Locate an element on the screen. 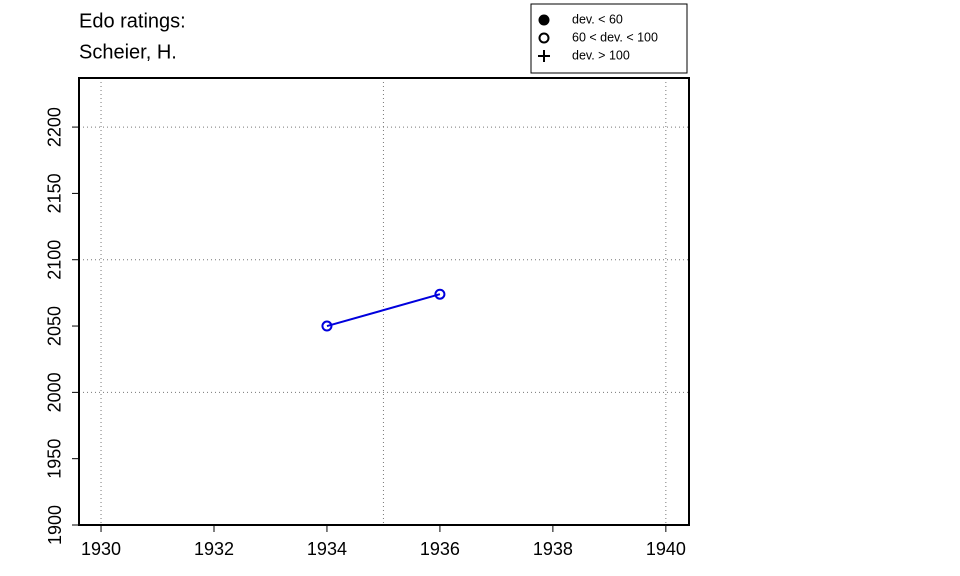 The height and width of the screenshot is (576, 960). y-tick-label: 2000 is located at coordinates (55, 392).